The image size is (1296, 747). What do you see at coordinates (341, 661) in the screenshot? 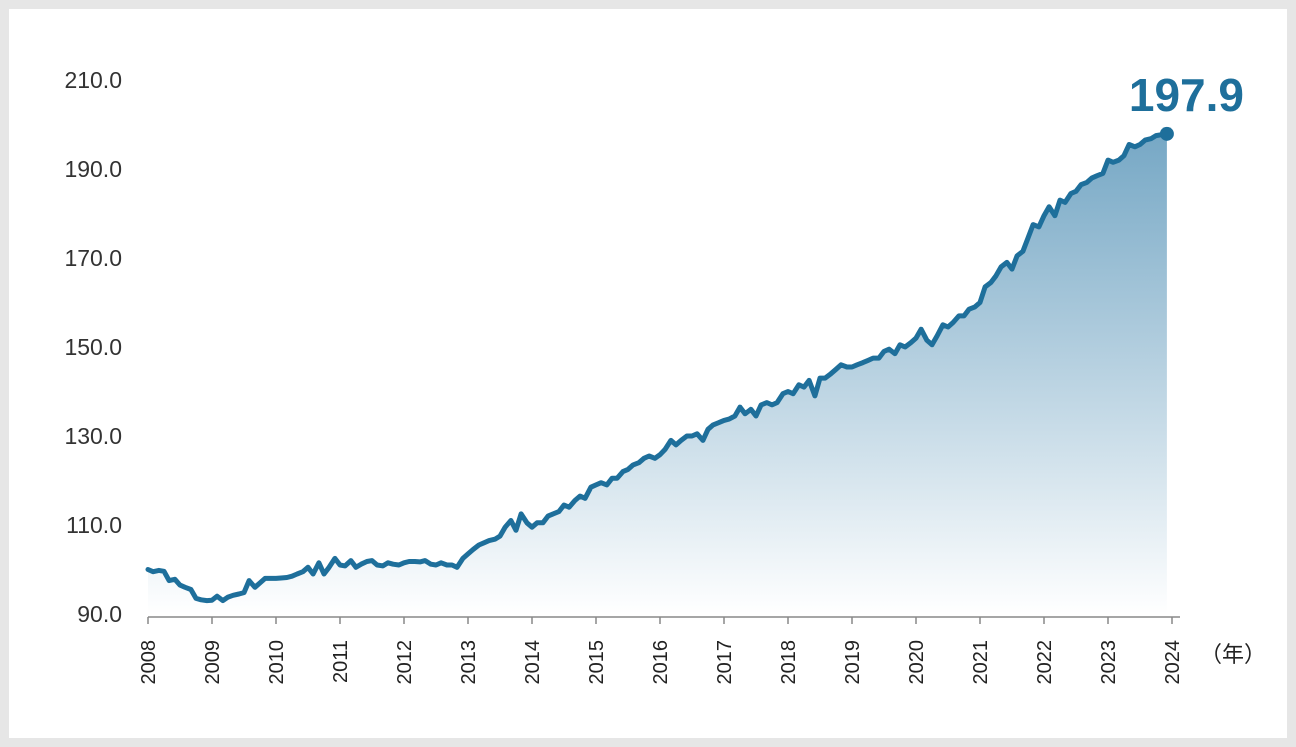
I see `x-tick-label: 2011` at bounding box center [341, 661].